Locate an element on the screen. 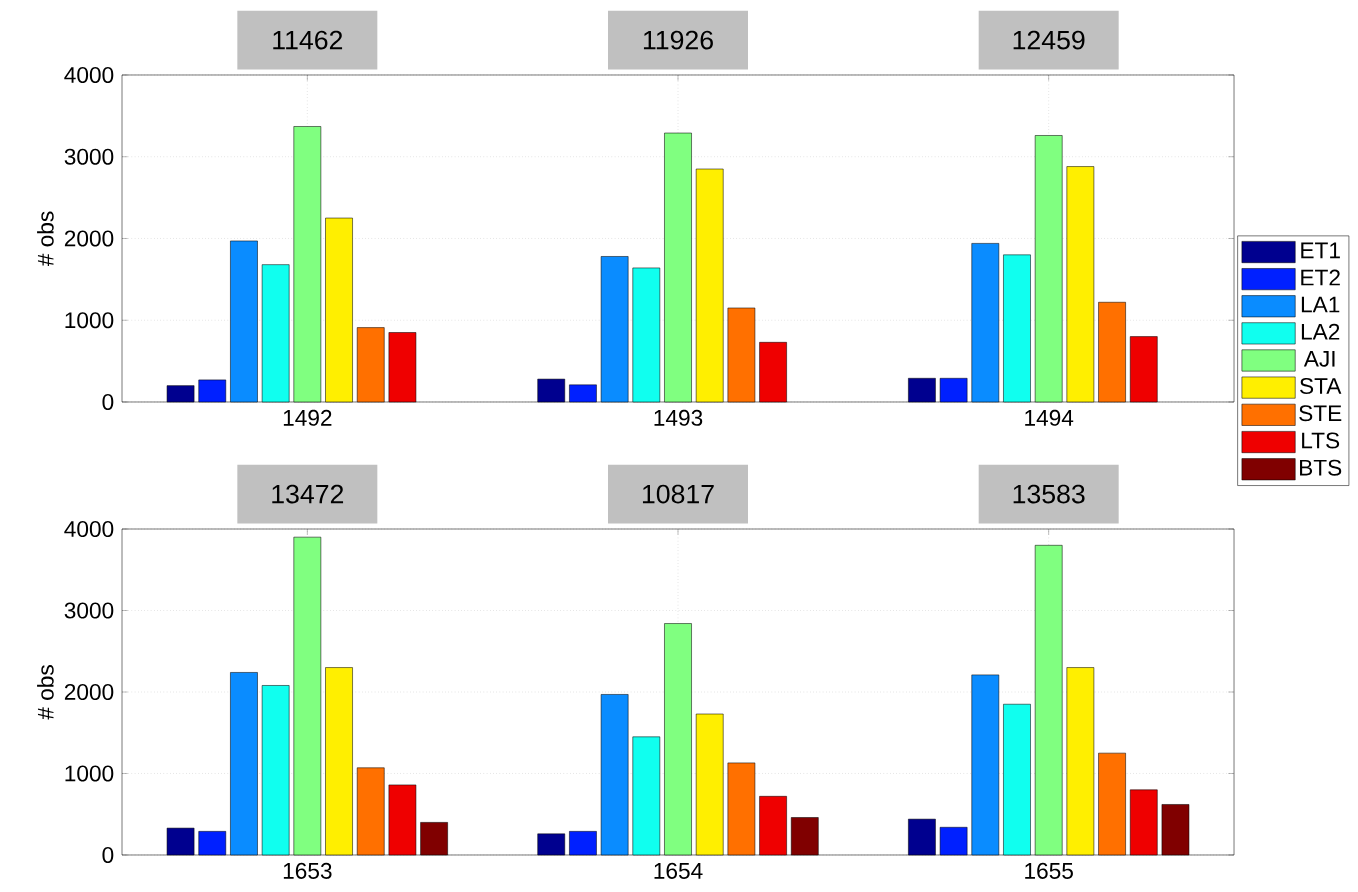 This screenshot has height=892, width=1358. legend-label: STE is located at coordinates (1320, 413).